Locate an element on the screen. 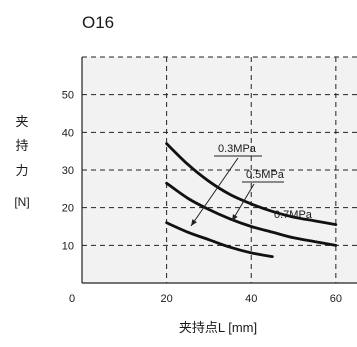 Image resolution: width=357 pixels, height=347 pixels. y-axis-label-char-3: 力 is located at coordinates (21, 170).